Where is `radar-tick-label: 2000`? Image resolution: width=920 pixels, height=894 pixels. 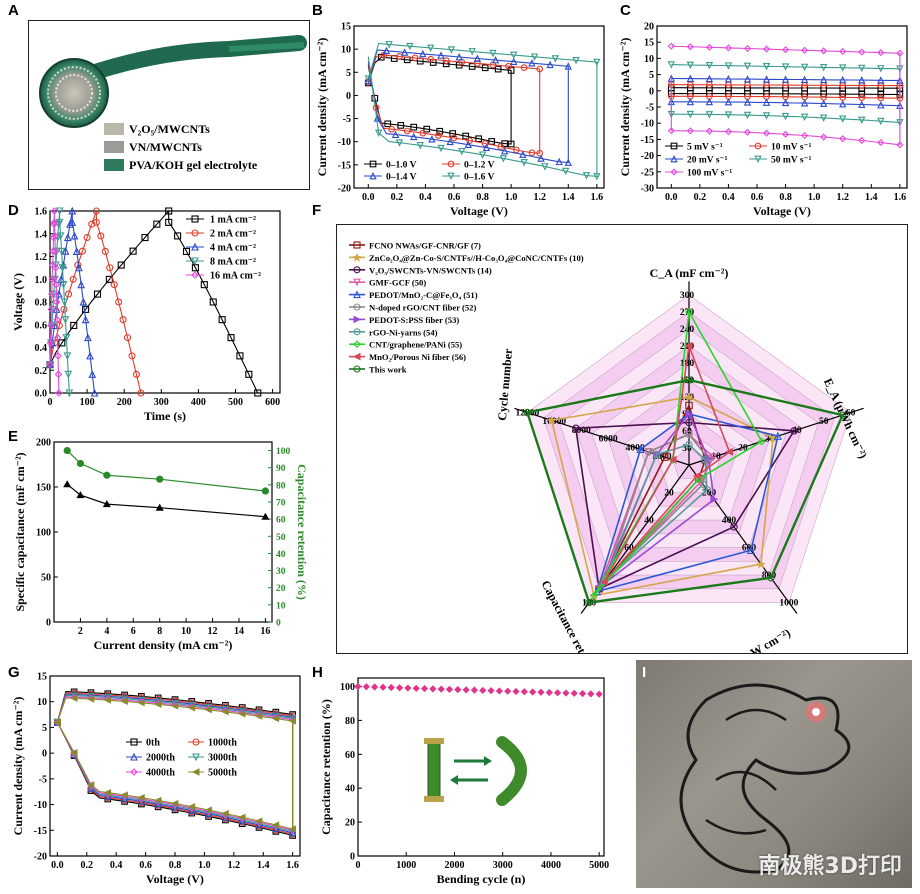 radar-tick-label: 2000 is located at coordinates (662, 457).